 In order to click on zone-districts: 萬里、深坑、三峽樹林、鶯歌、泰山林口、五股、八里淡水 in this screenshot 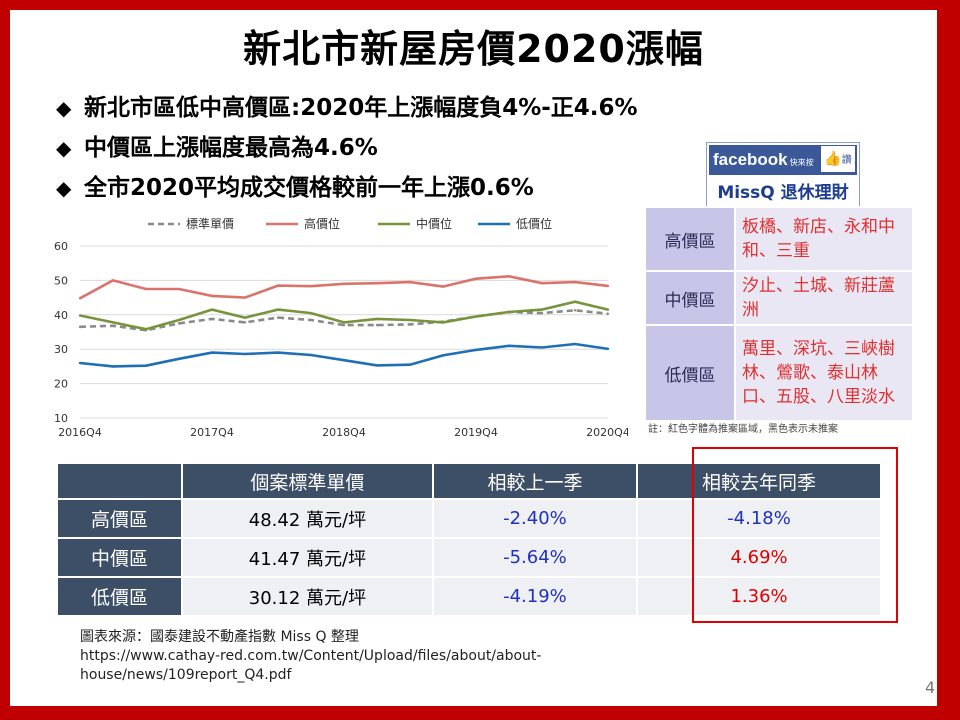, I will do `click(824, 373)`.